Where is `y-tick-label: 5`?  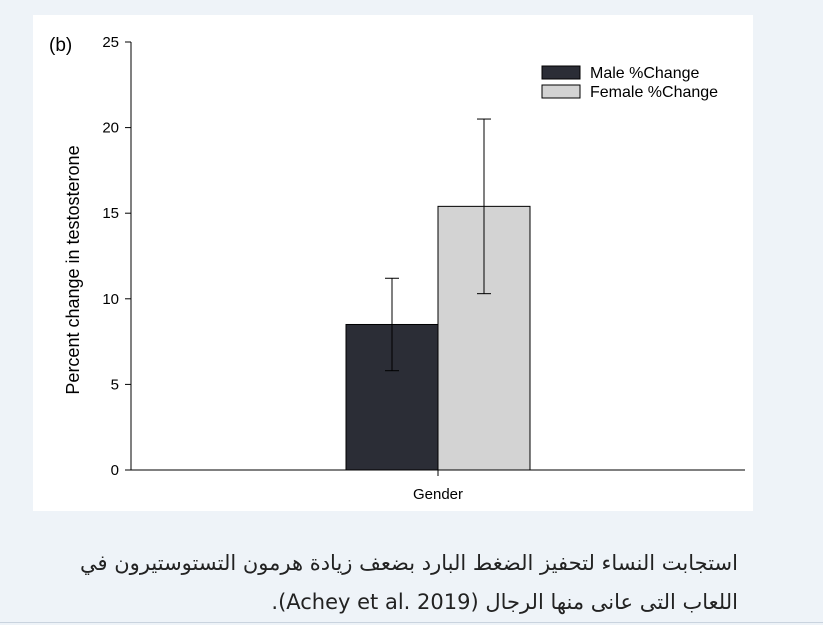
y-tick-label: 5 is located at coordinates (115, 384).